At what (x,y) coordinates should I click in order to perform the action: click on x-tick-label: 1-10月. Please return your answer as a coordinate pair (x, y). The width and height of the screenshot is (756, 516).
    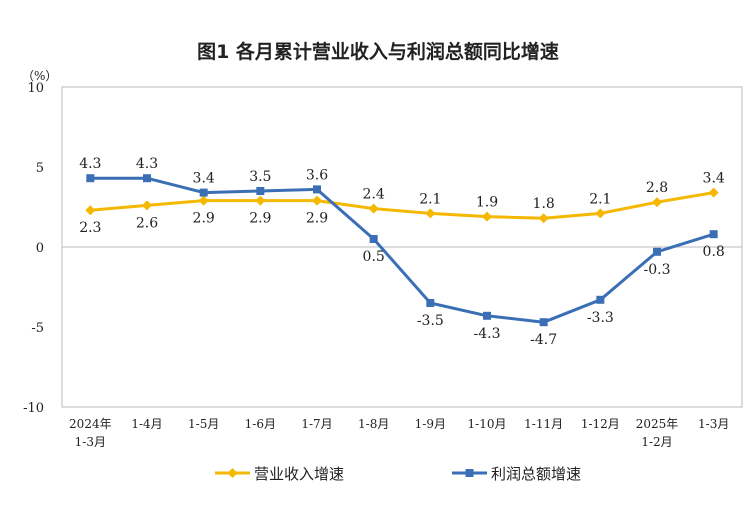
    Looking at the image, I should click on (487, 424).